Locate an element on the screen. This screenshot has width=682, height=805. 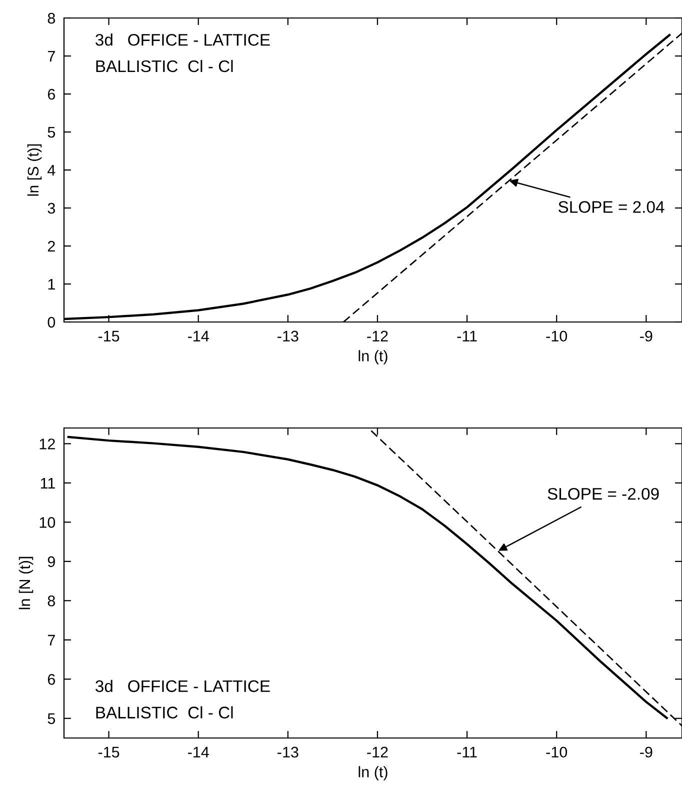
y-tick-label: 12 is located at coordinates (47, 444).